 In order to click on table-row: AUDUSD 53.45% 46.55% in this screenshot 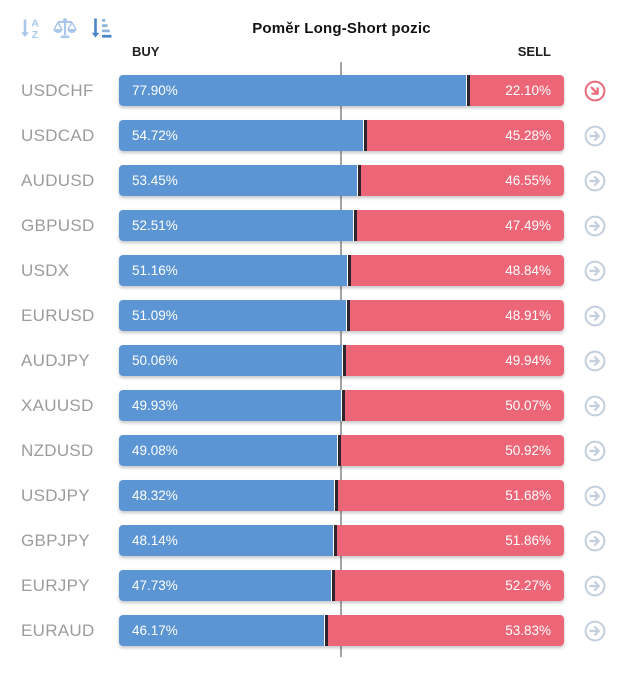, I will do `click(313, 180)`.